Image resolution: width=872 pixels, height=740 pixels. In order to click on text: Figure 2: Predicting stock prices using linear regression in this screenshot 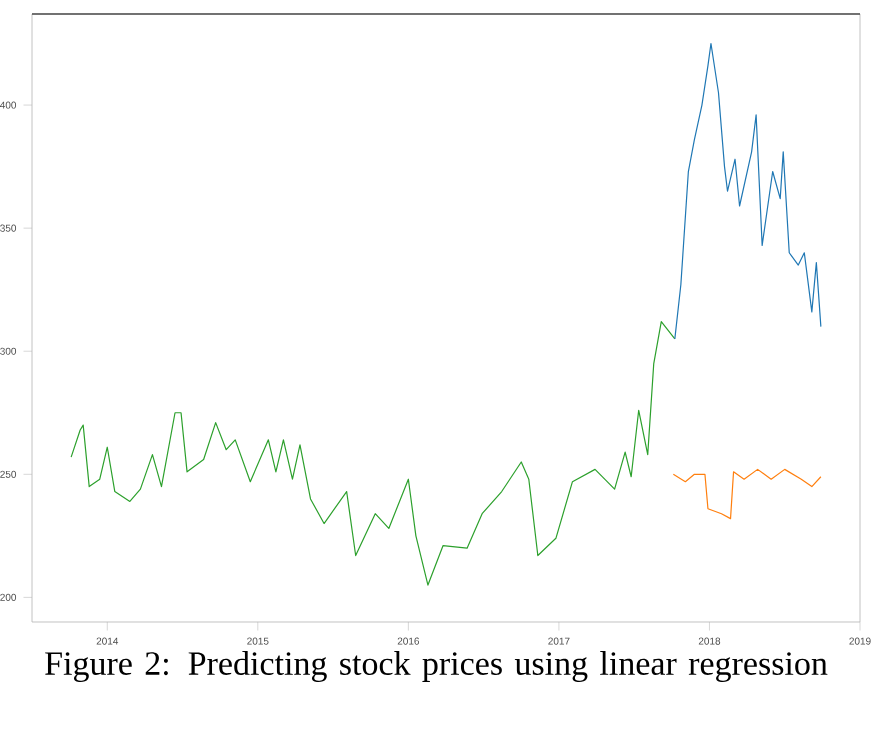, I will do `click(436, 666)`.